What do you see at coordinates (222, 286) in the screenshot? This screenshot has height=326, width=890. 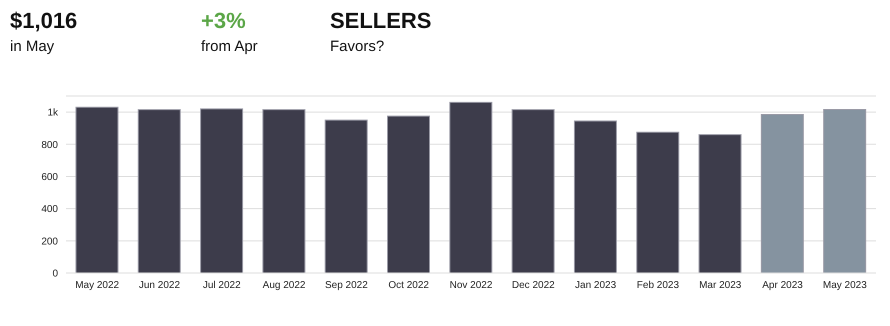 I see `x-tick-label: Jul 2022` at bounding box center [222, 286].